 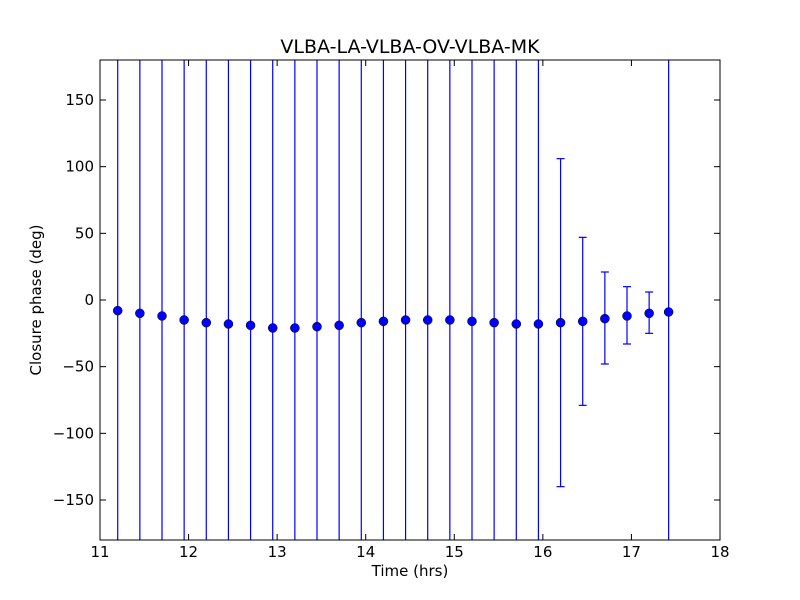 I want to click on y-tick-label: 150, so click(x=79, y=100).